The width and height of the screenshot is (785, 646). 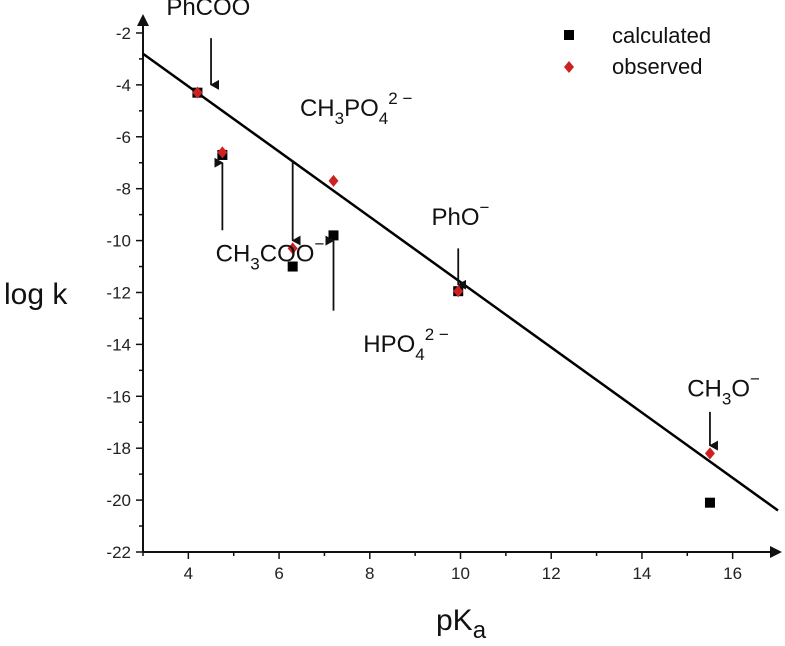 What do you see at coordinates (389, 344) in the screenshot?
I see `annotation-part: HPO` at bounding box center [389, 344].